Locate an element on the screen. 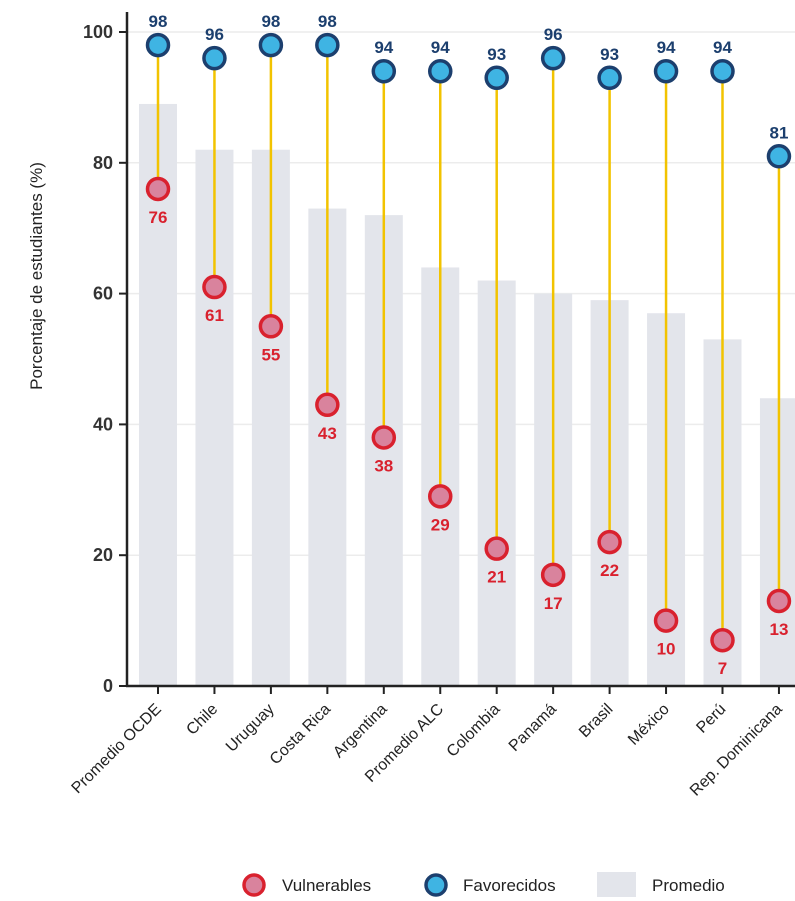 This screenshot has height=901, width=795. category-label: Costa Rica is located at coordinates (300, 734).